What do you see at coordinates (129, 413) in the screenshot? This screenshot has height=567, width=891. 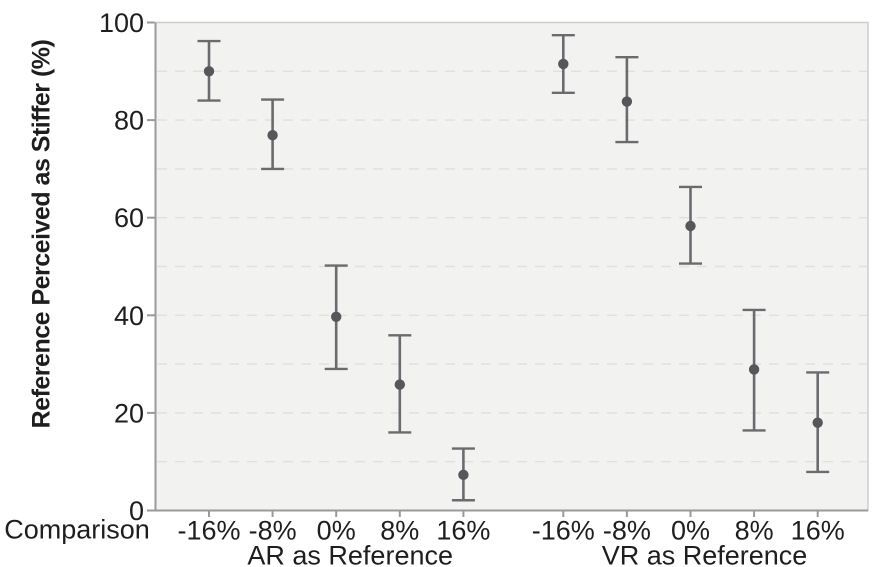 I see `y-tick-label: 20` at bounding box center [129, 413].